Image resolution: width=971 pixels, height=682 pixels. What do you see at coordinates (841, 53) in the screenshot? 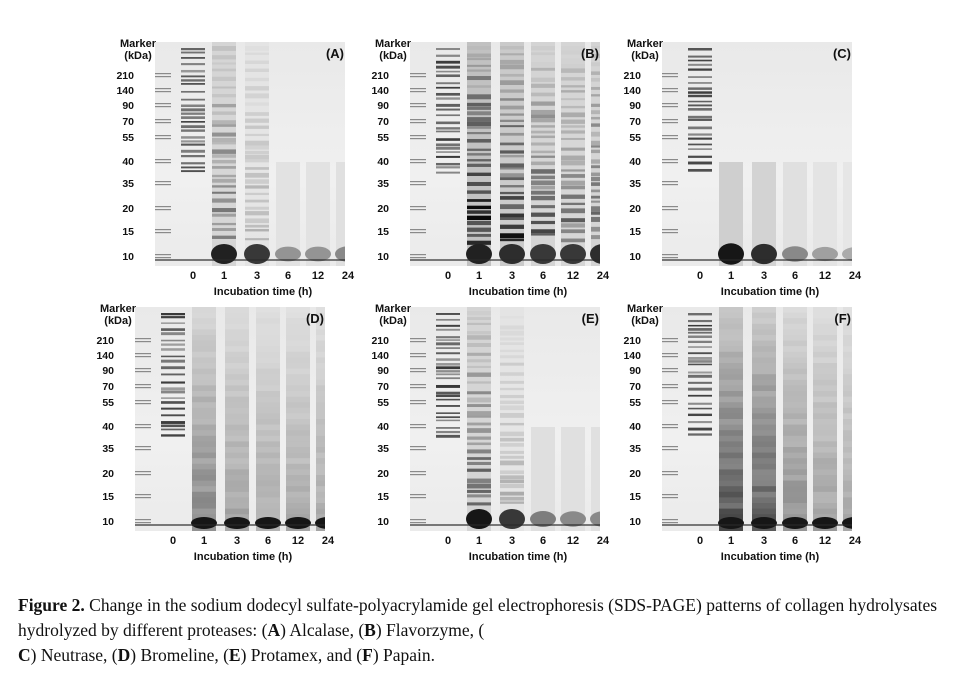
I see `panel-letter: (C)` at bounding box center [841, 53].